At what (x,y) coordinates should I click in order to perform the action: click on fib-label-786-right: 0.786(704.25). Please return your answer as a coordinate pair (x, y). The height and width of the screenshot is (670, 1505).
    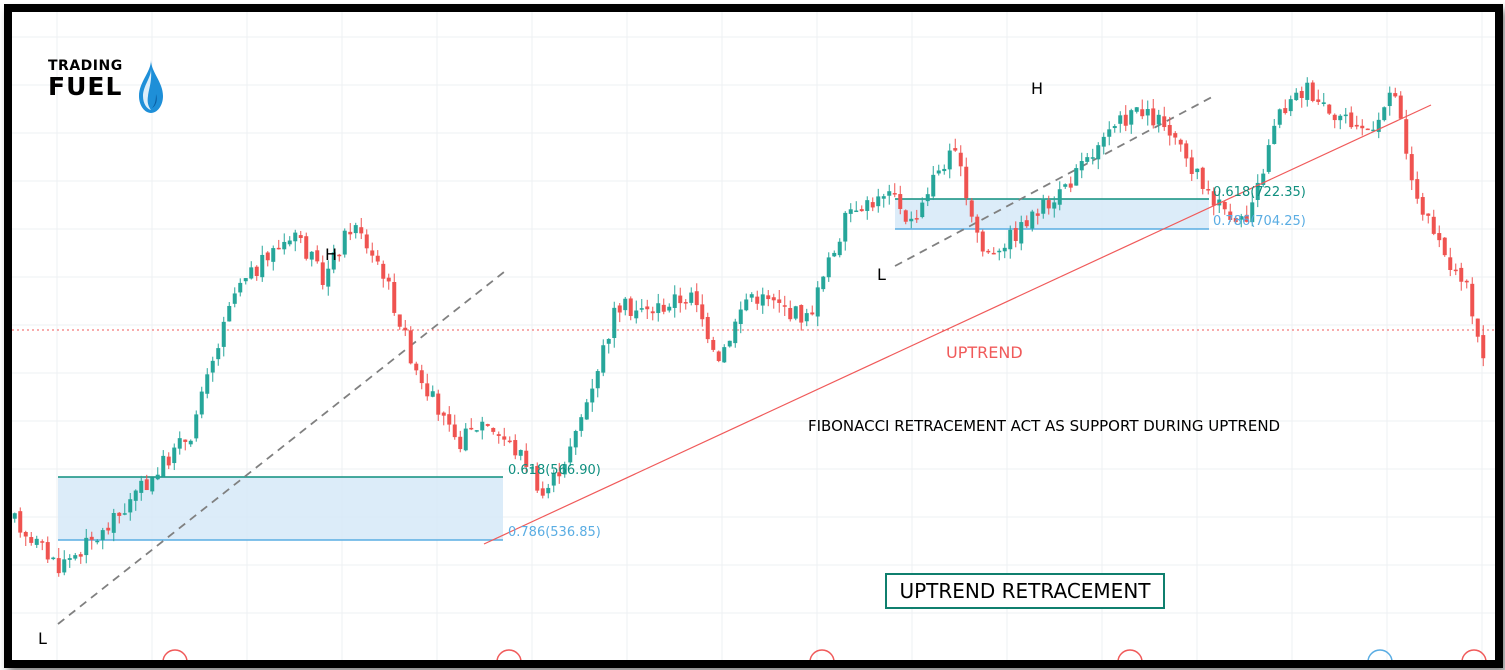
    Looking at the image, I should click on (1259, 221).